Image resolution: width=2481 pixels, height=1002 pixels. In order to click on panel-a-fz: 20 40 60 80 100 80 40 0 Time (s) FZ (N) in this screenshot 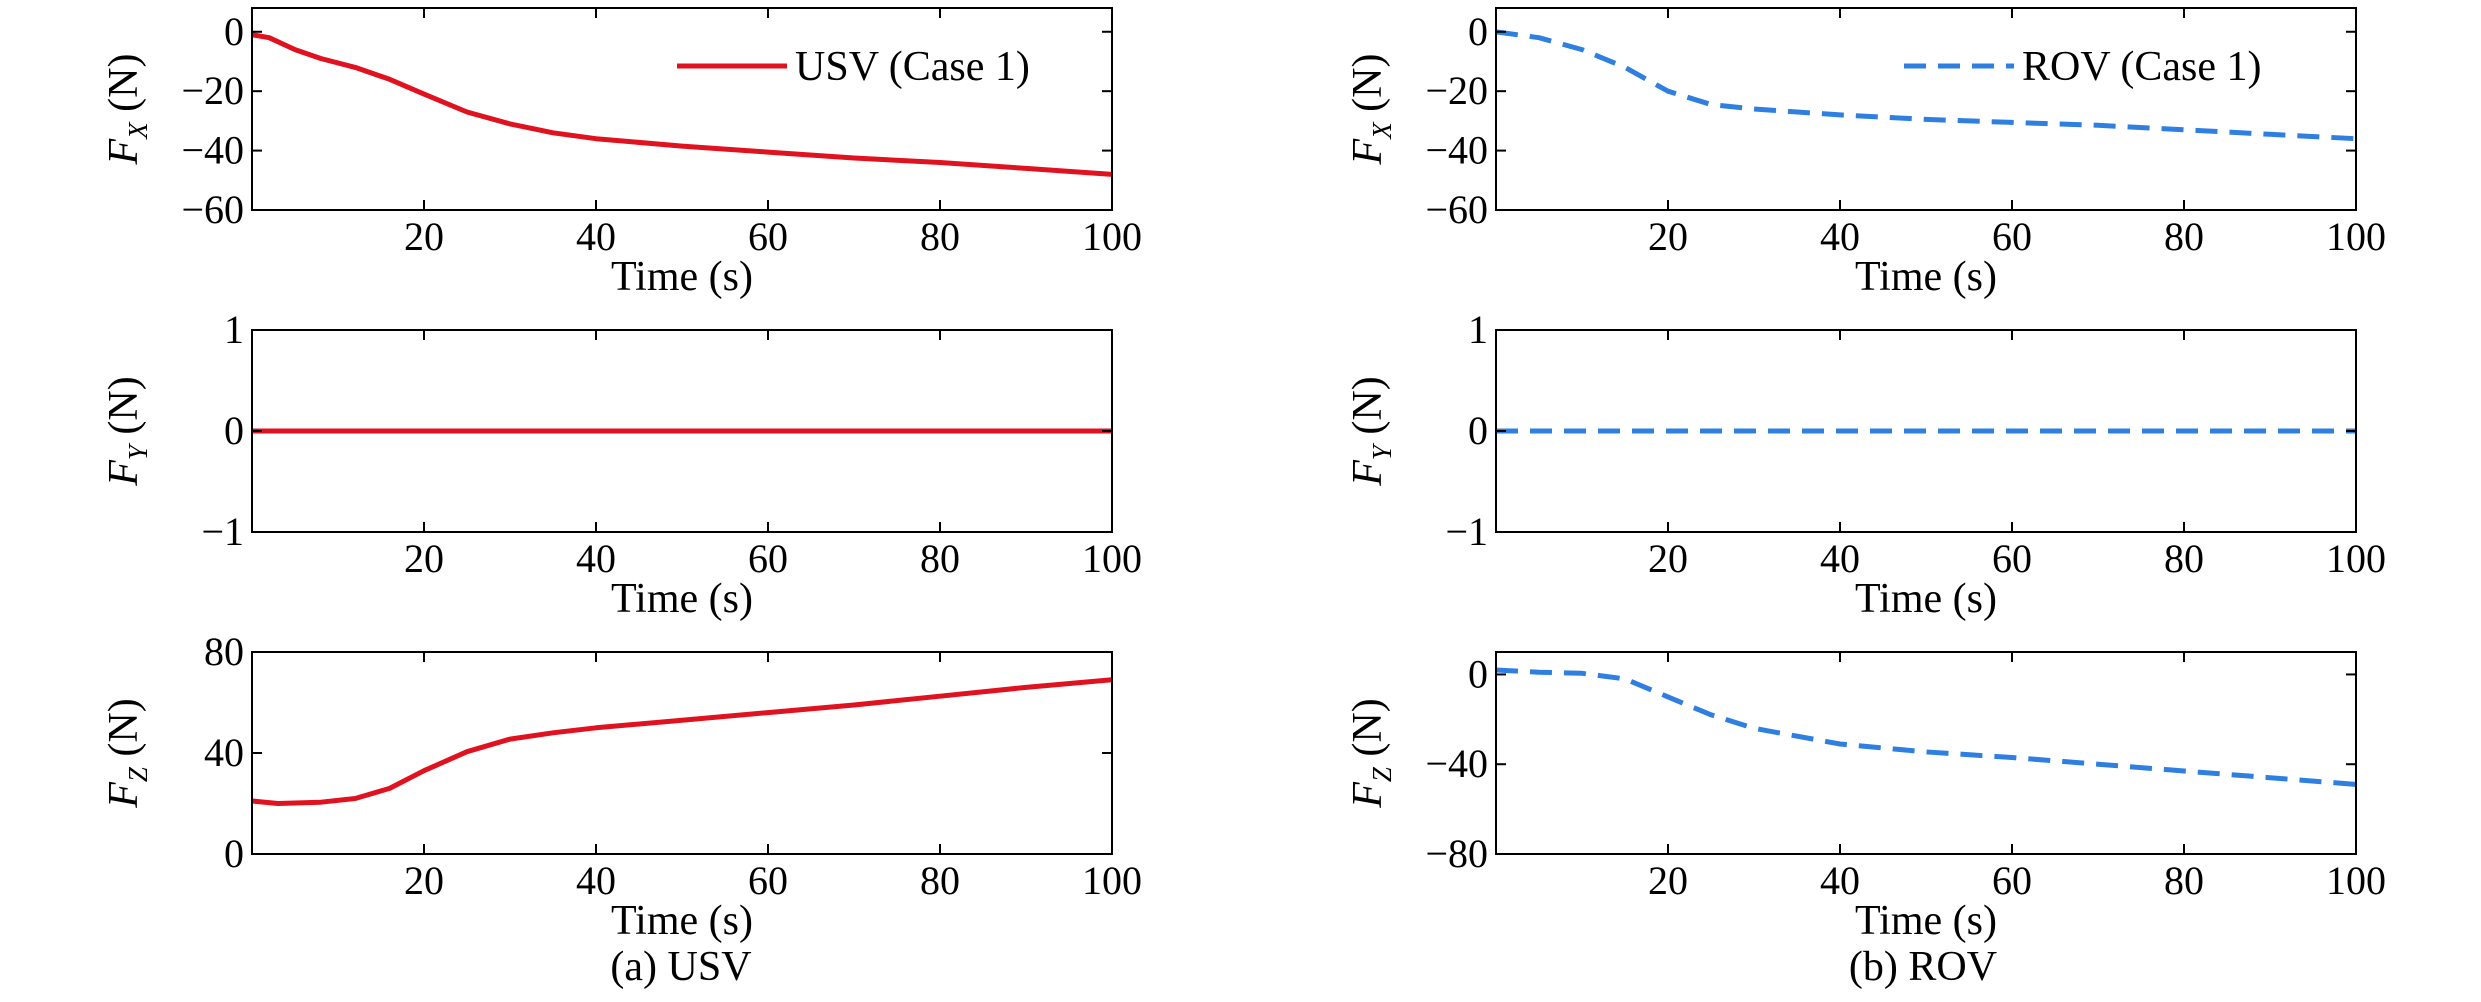, I will do `click(621, 786)`.